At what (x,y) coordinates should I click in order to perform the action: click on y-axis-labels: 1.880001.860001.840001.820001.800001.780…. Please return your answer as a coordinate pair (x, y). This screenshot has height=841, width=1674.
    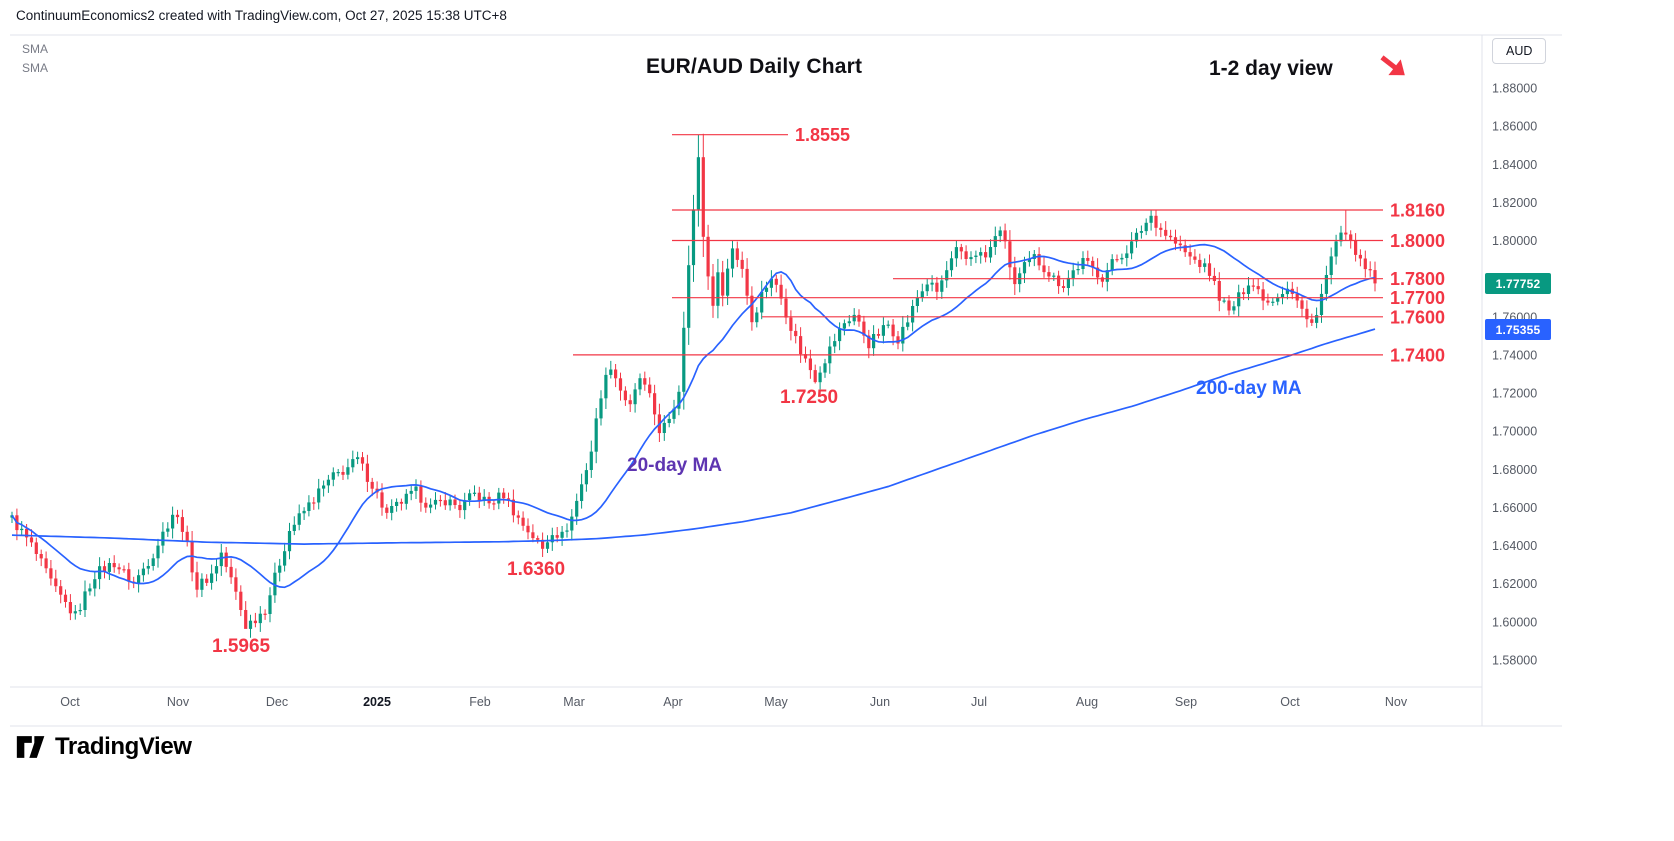
    Looking at the image, I should click on (1514, 375).